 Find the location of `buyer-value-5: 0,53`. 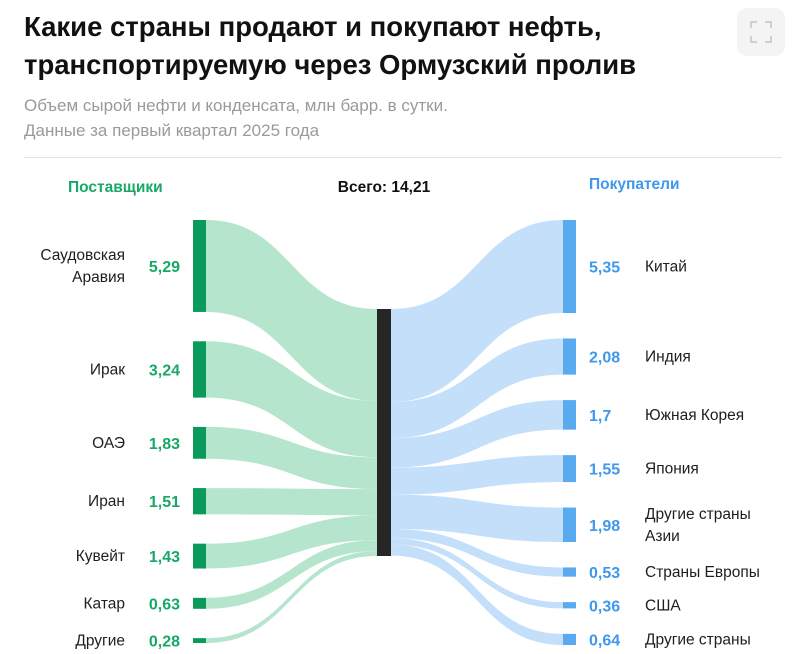

buyer-value-5: 0,53 is located at coordinates (604, 573).